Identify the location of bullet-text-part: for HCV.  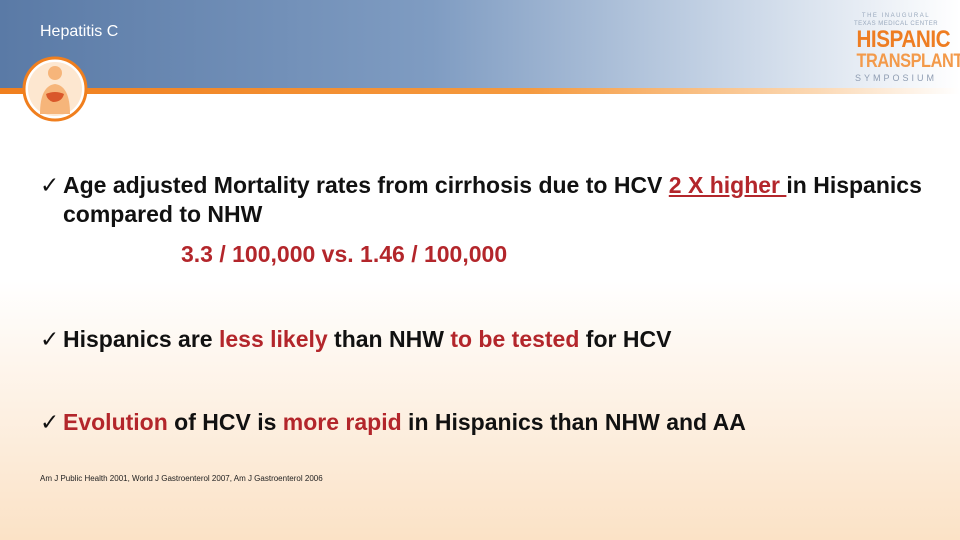
(625, 339).